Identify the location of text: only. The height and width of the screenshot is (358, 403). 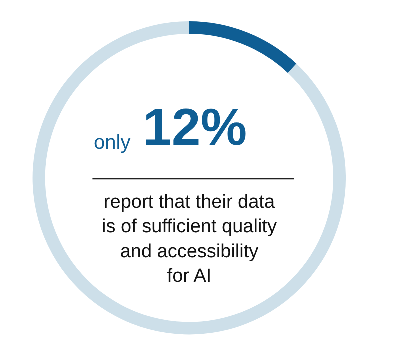
(112, 143).